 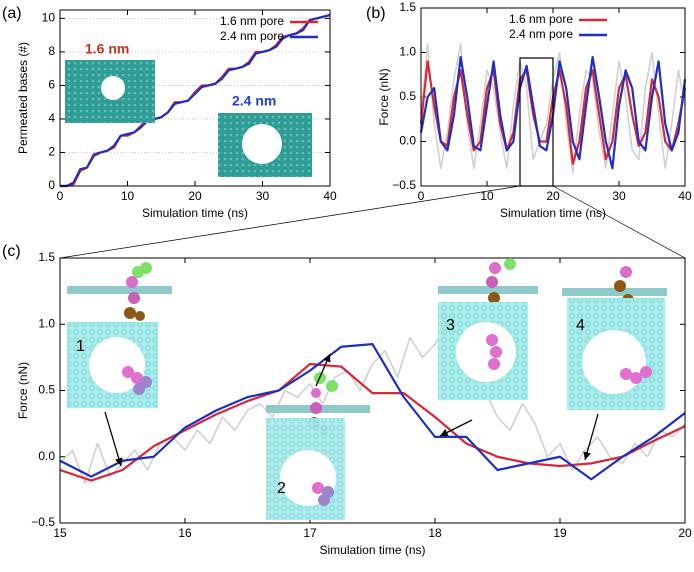 What do you see at coordinates (580, 325) in the screenshot?
I see `annotation: 4` at bounding box center [580, 325].